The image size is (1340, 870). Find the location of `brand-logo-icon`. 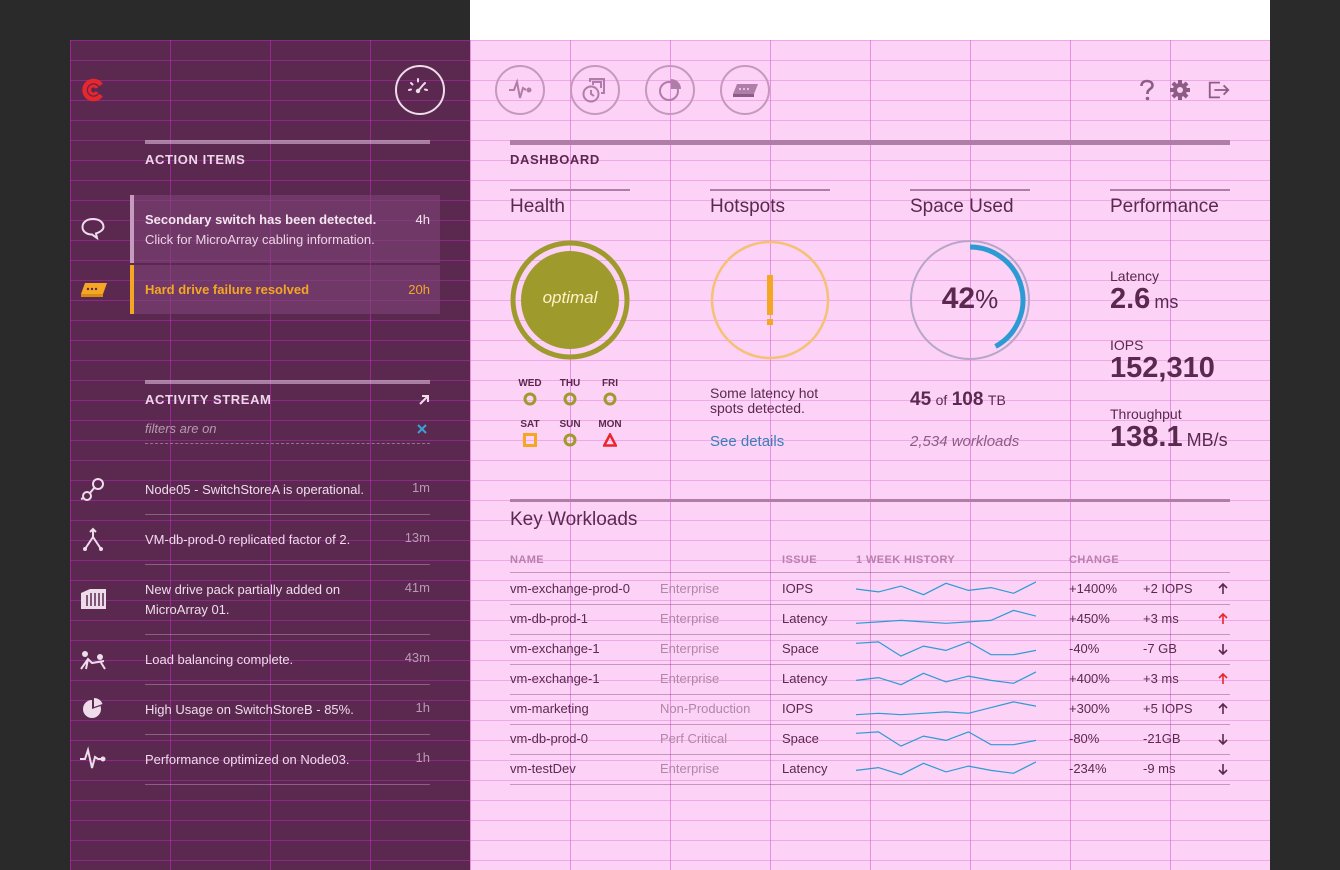

brand-logo-icon is located at coordinates (94, 90).